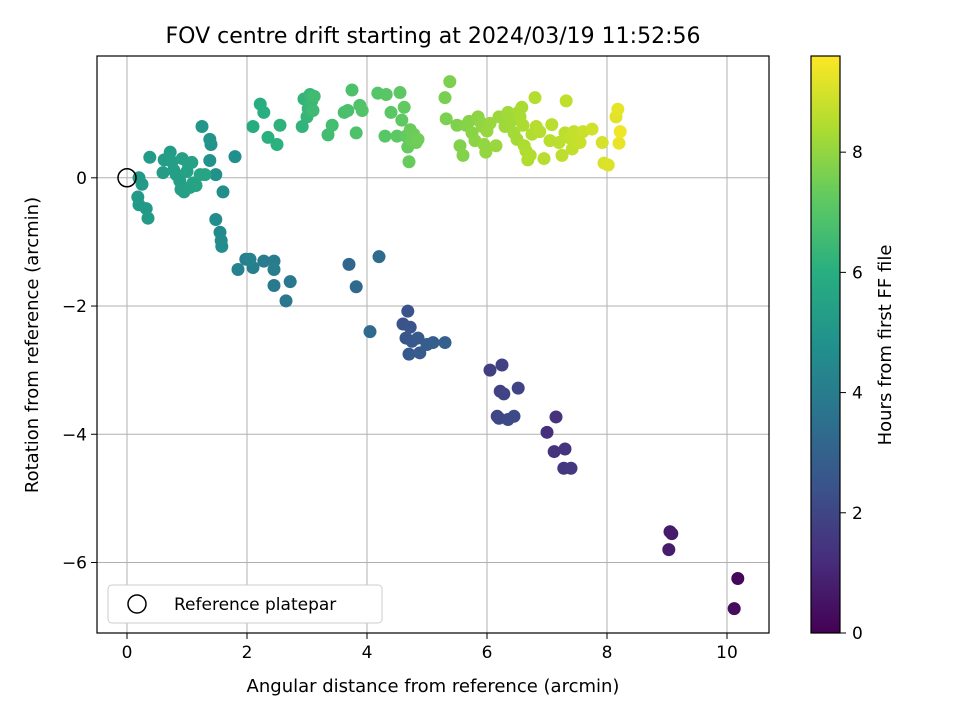 This screenshot has height=720, width=960. What do you see at coordinates (247, 653) in the screenshot?
I see `x-tick-label: 2` at bounding box center [247, 653].